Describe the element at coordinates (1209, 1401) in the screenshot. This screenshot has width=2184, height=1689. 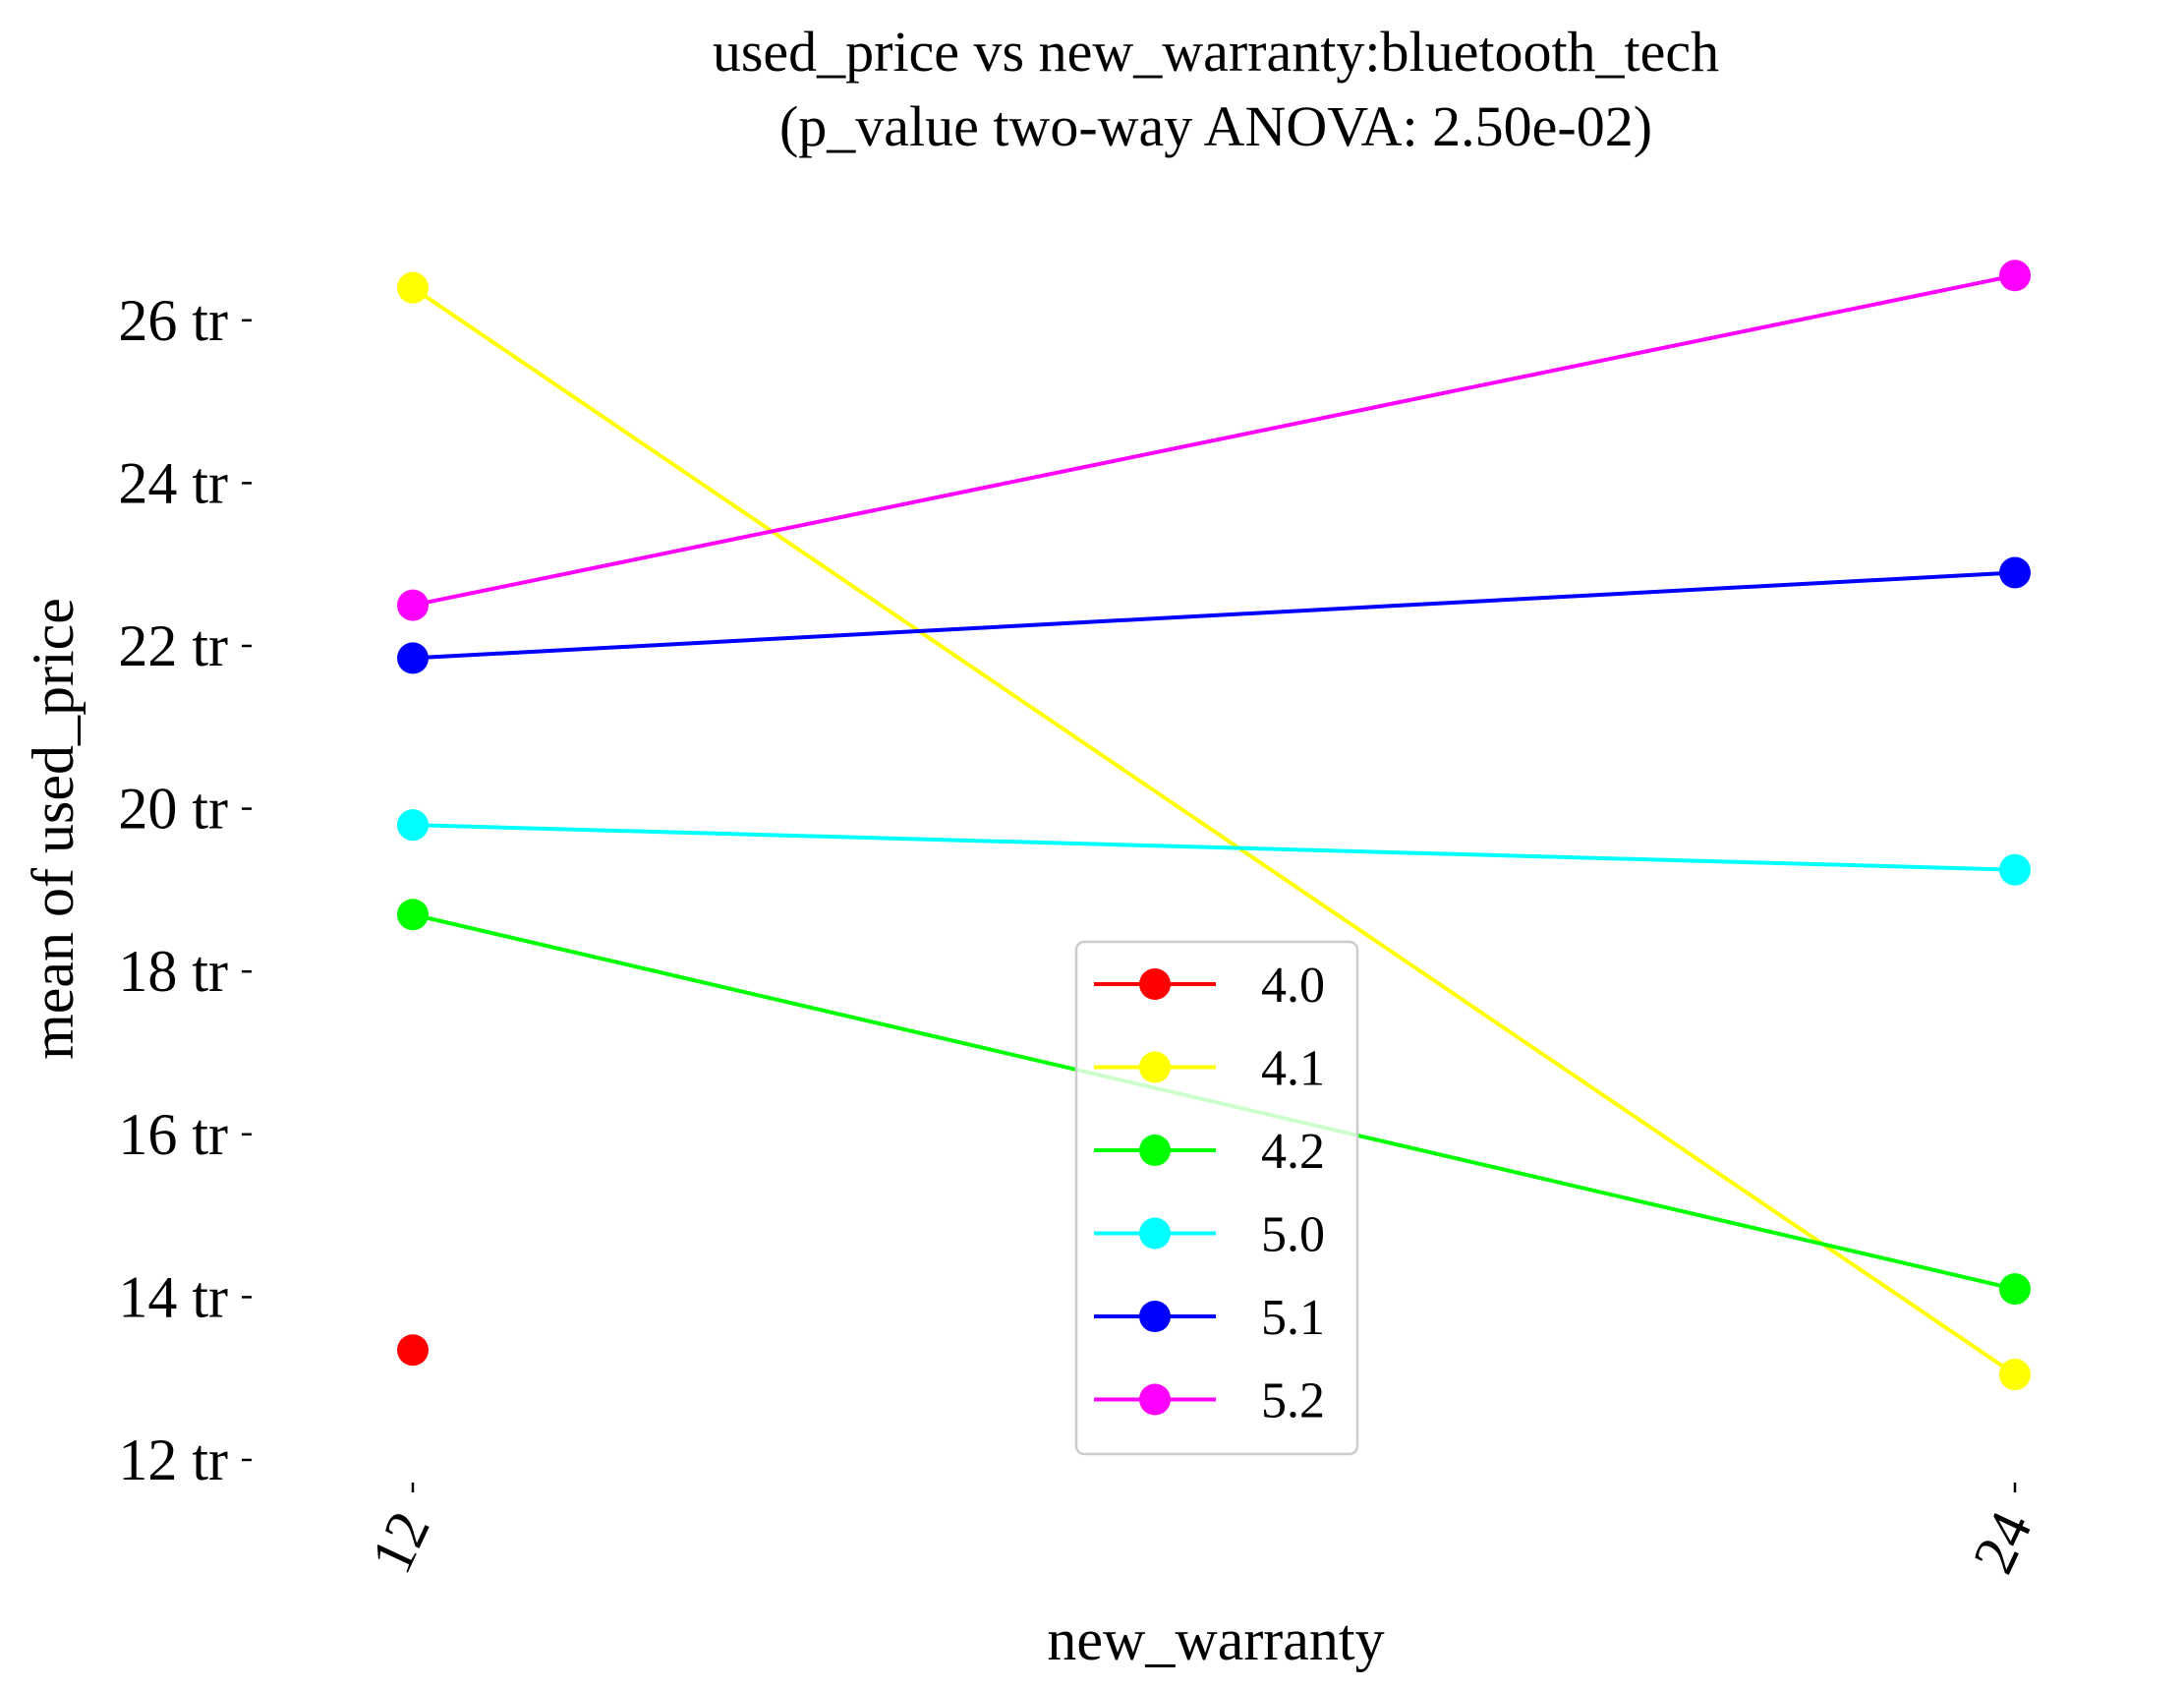
I see `legend-entry: 5.2` at that location.